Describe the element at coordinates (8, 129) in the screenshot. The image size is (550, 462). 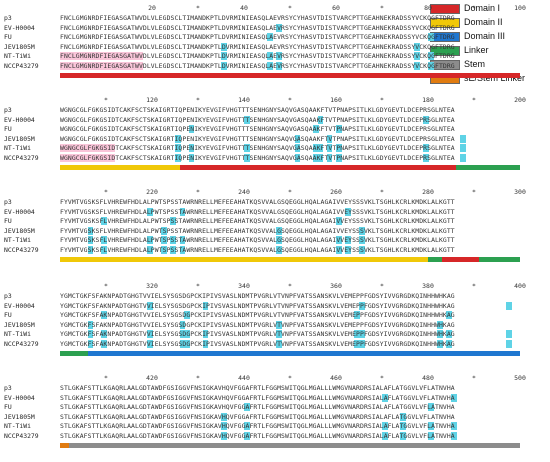
I see `sequence-name: FU` at that location.